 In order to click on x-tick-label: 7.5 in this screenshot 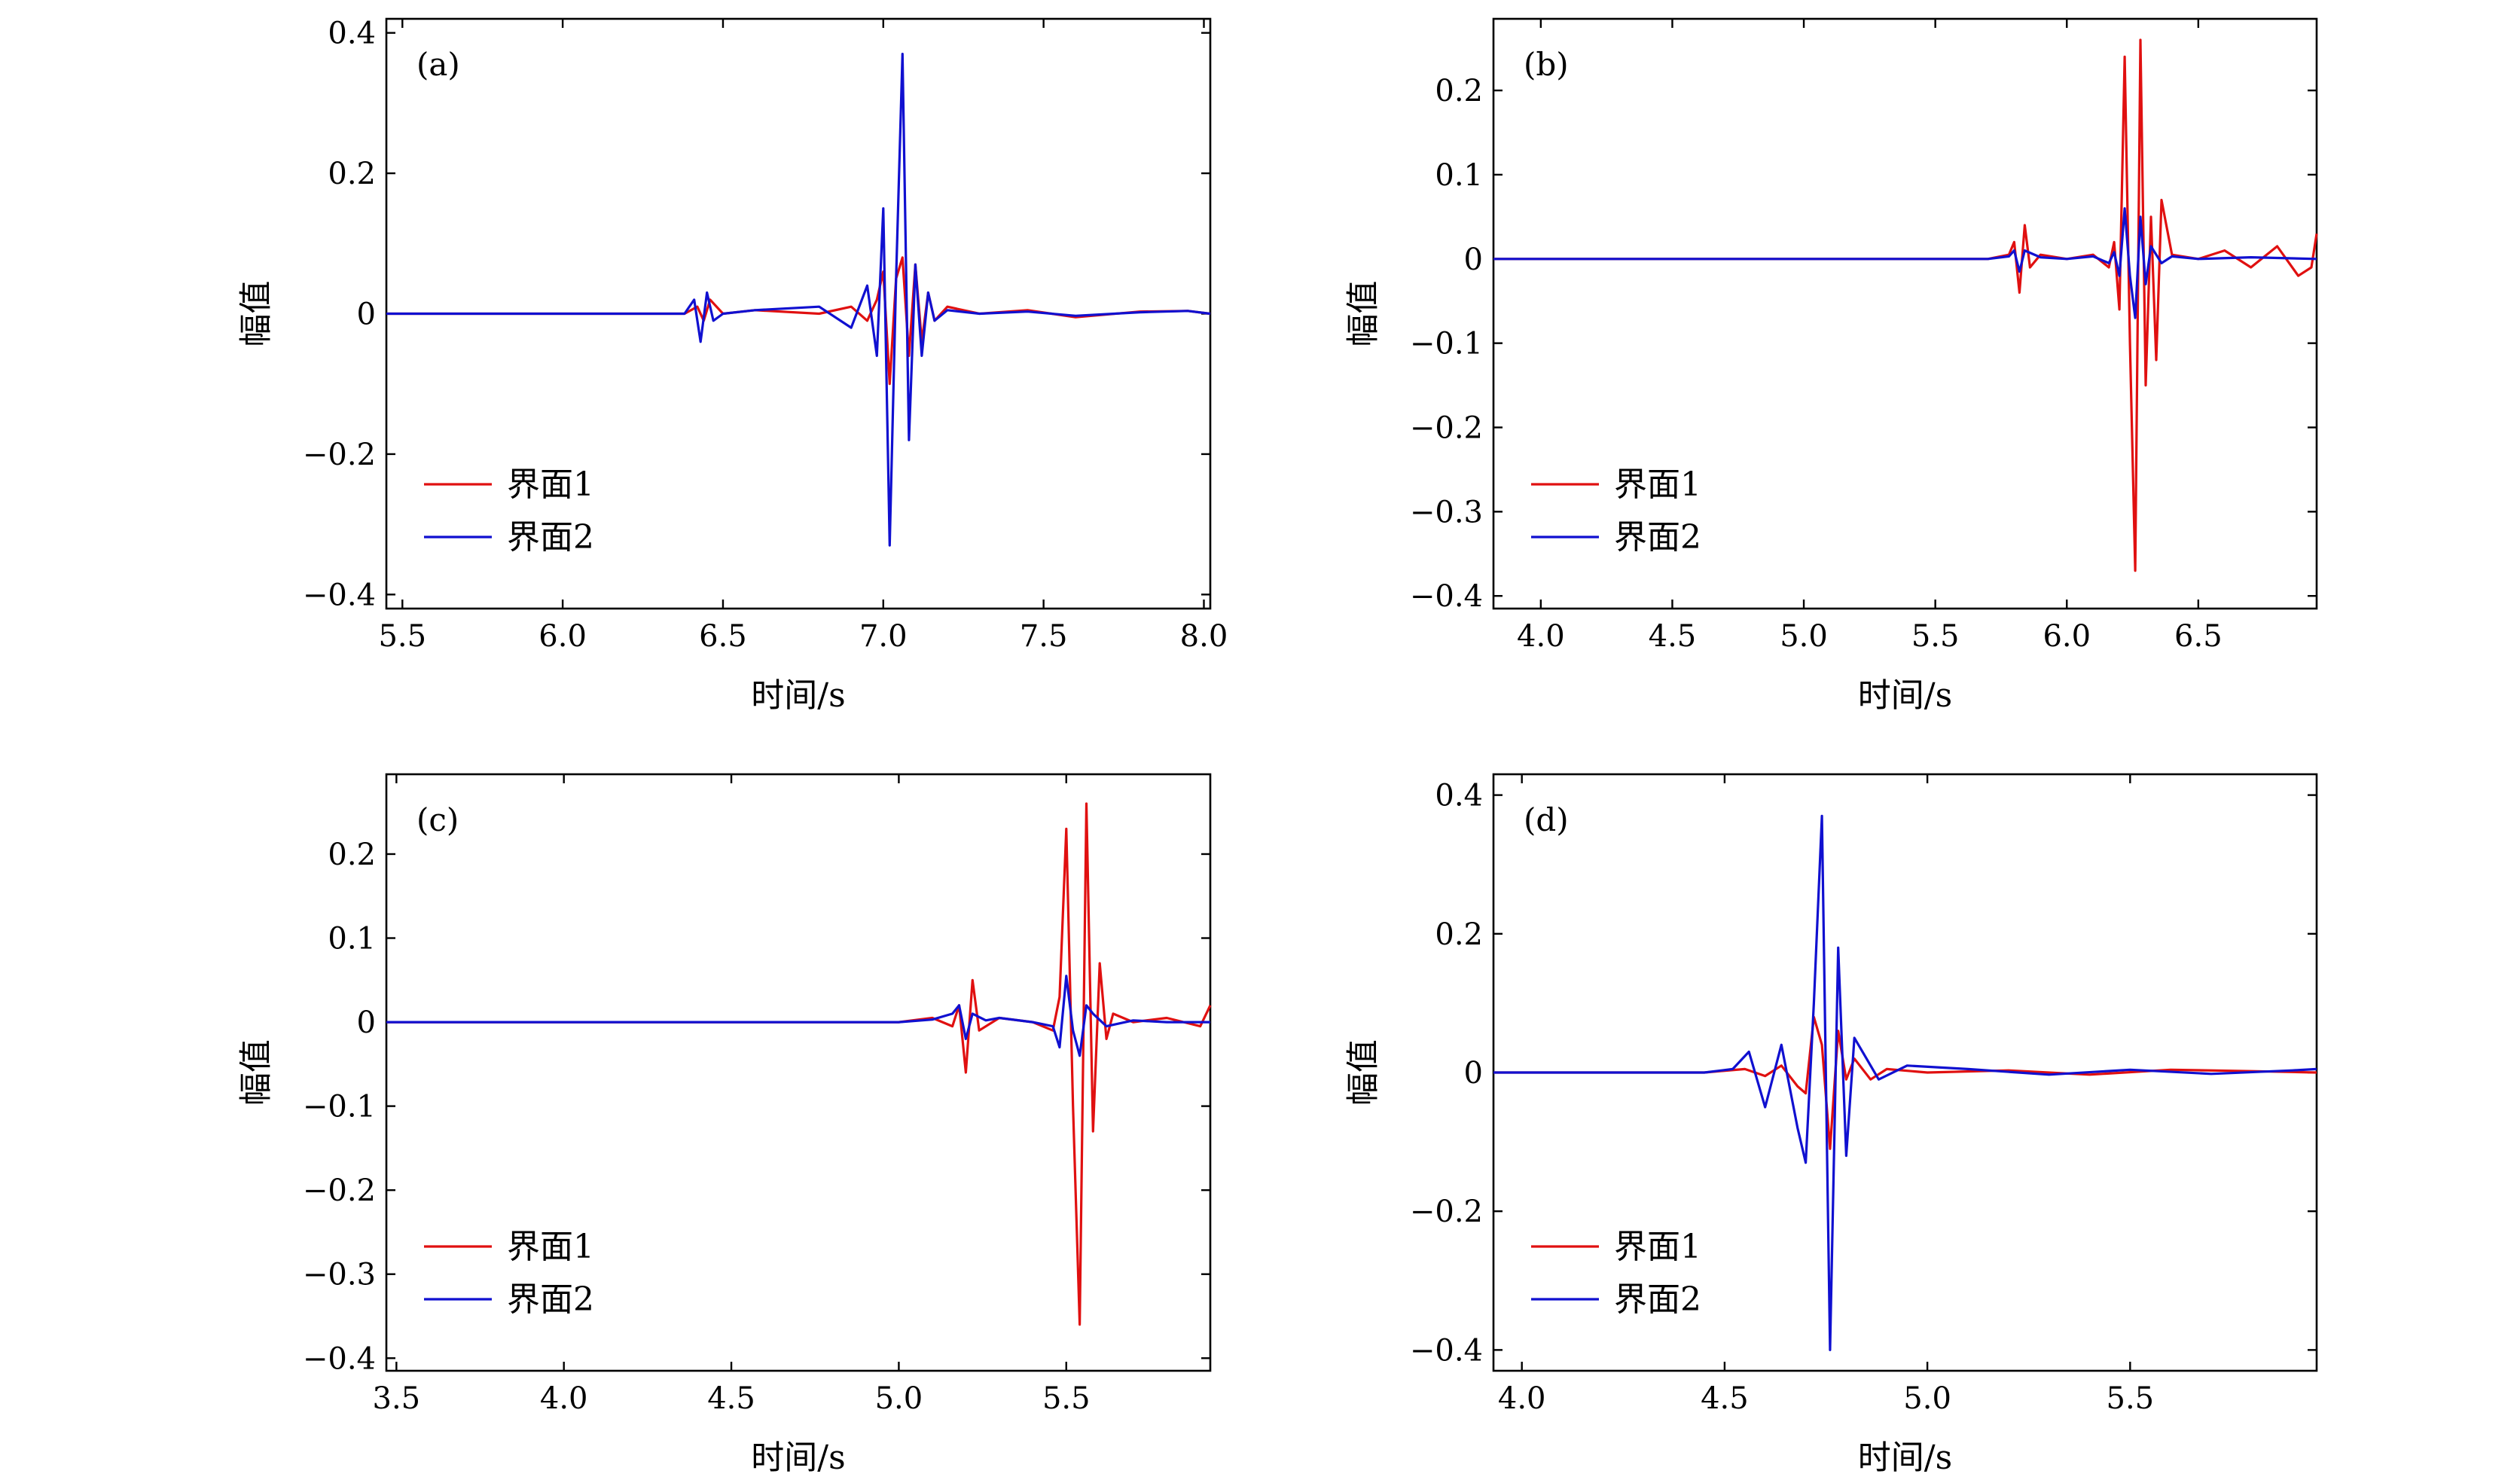, I will do `click(1044, 636)`.